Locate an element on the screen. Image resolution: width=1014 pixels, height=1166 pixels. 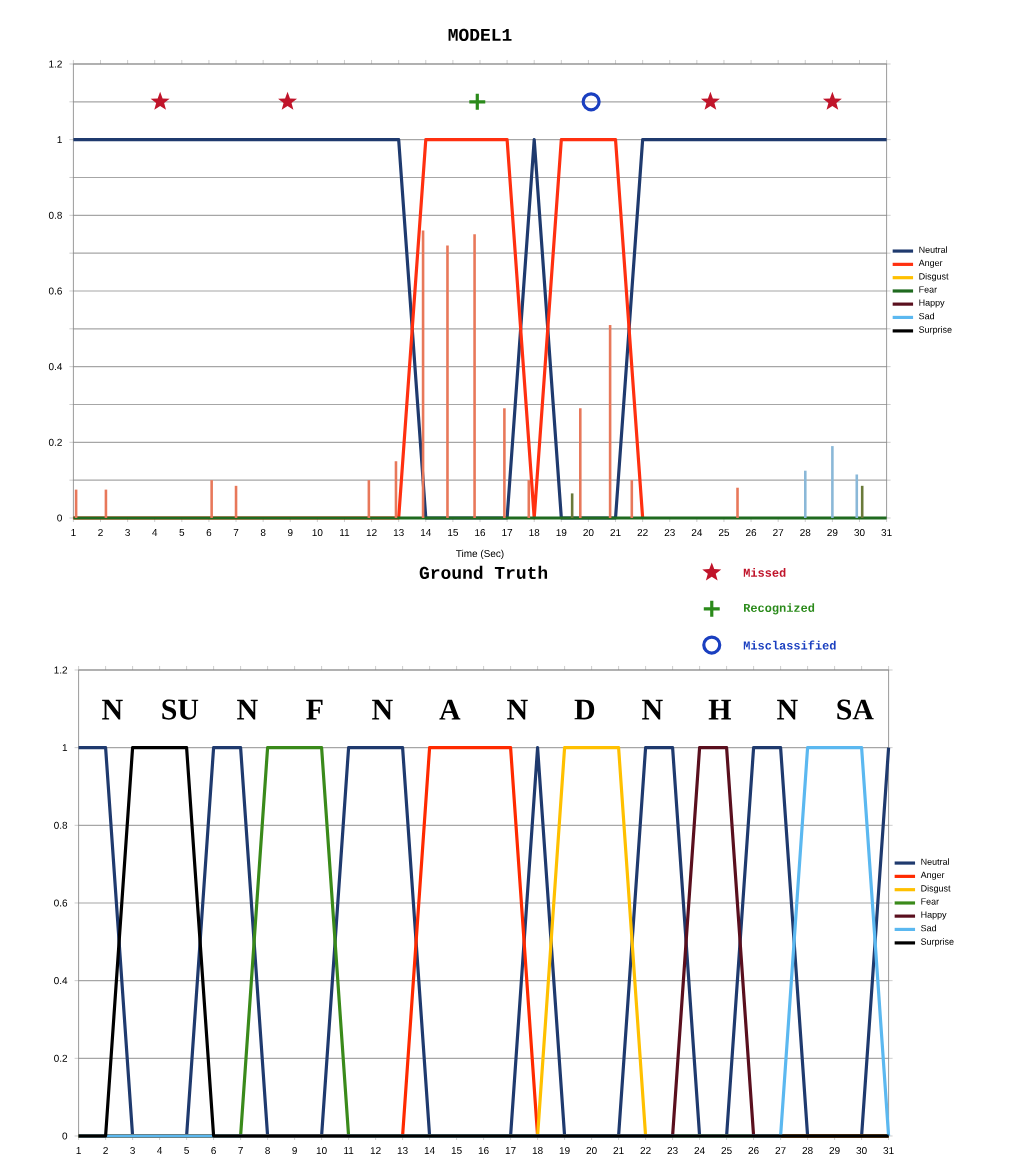
chart-title: Ground Truth is located at coordinates (483, 572).